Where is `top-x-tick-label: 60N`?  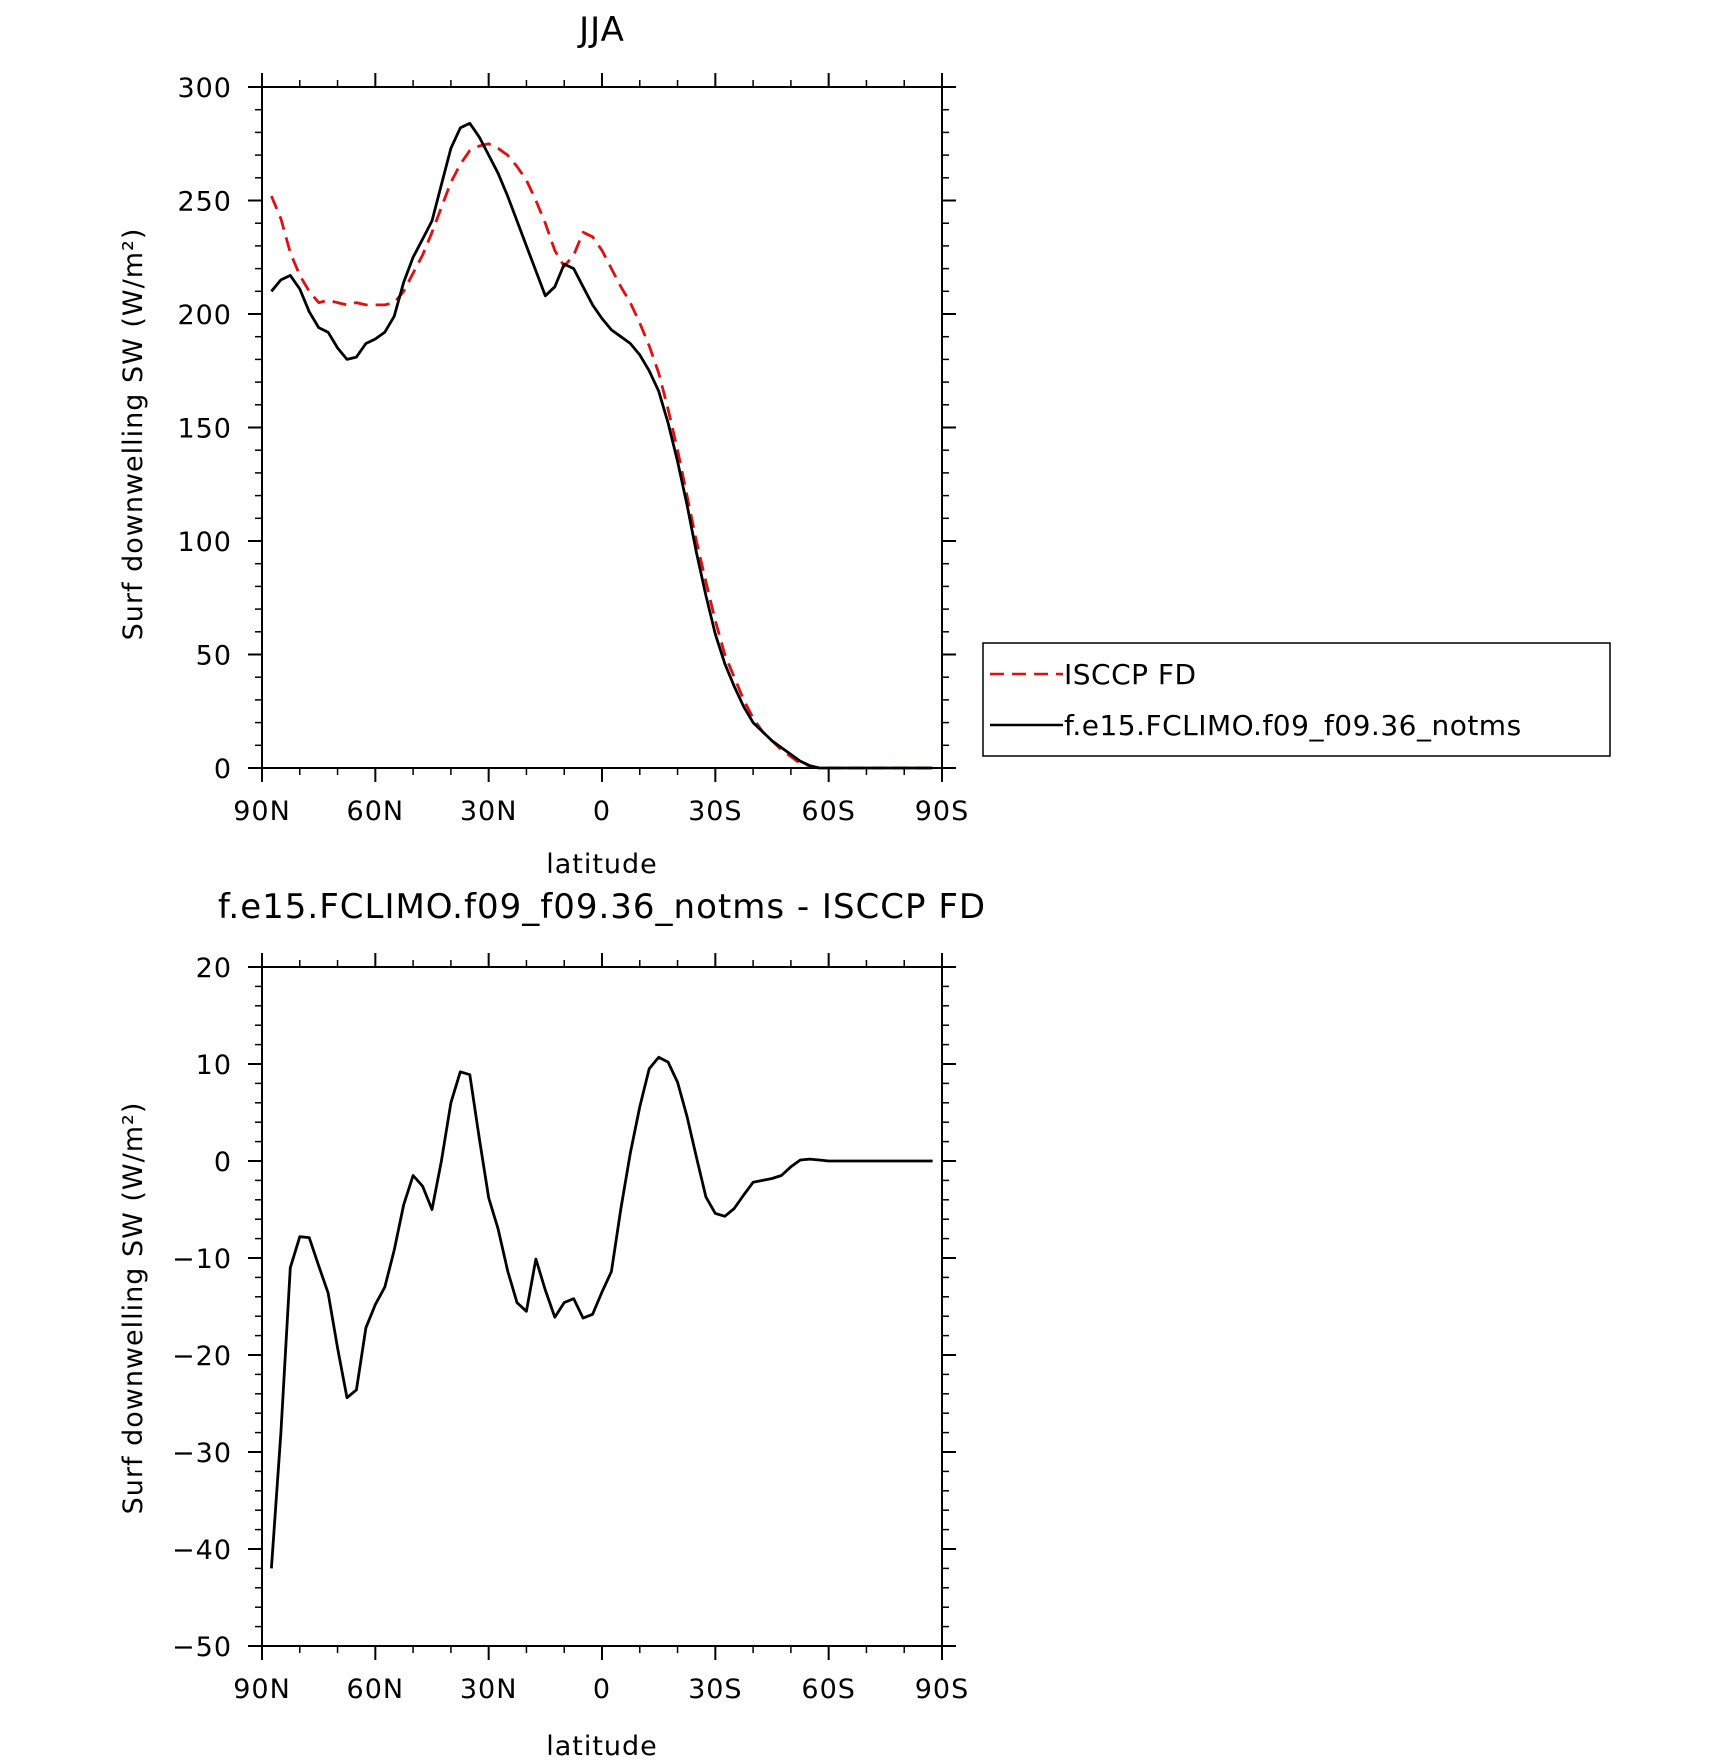
top-x-tick-label: 60N is located at coordinates (376, 811).